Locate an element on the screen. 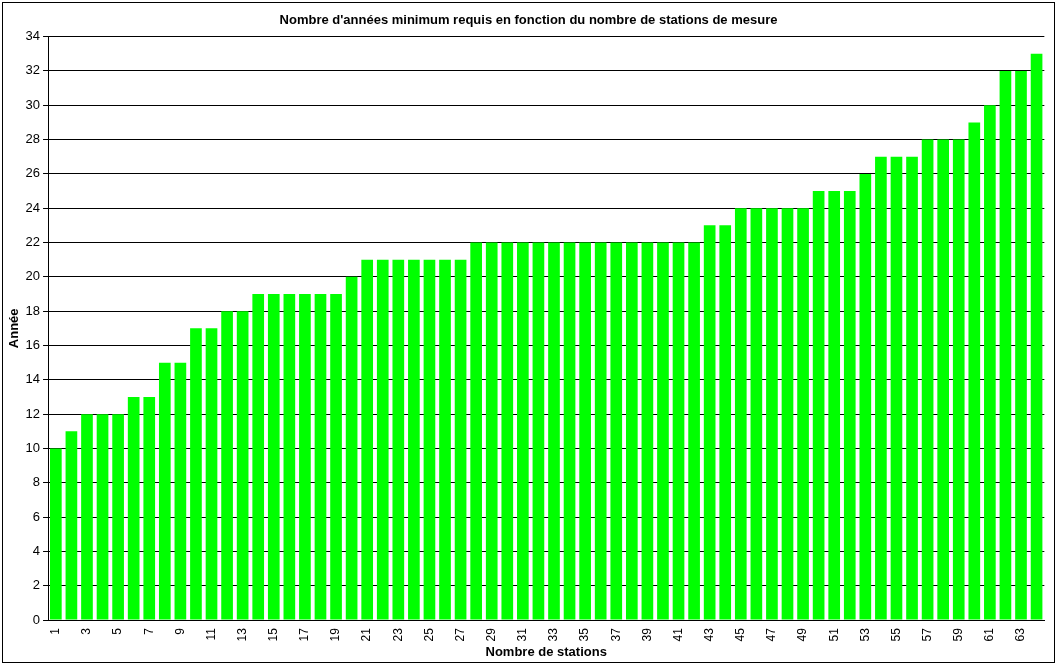 This screenshot has width=1057, height=665. y-tick-label: 12 is located at coordinates (33, 413).